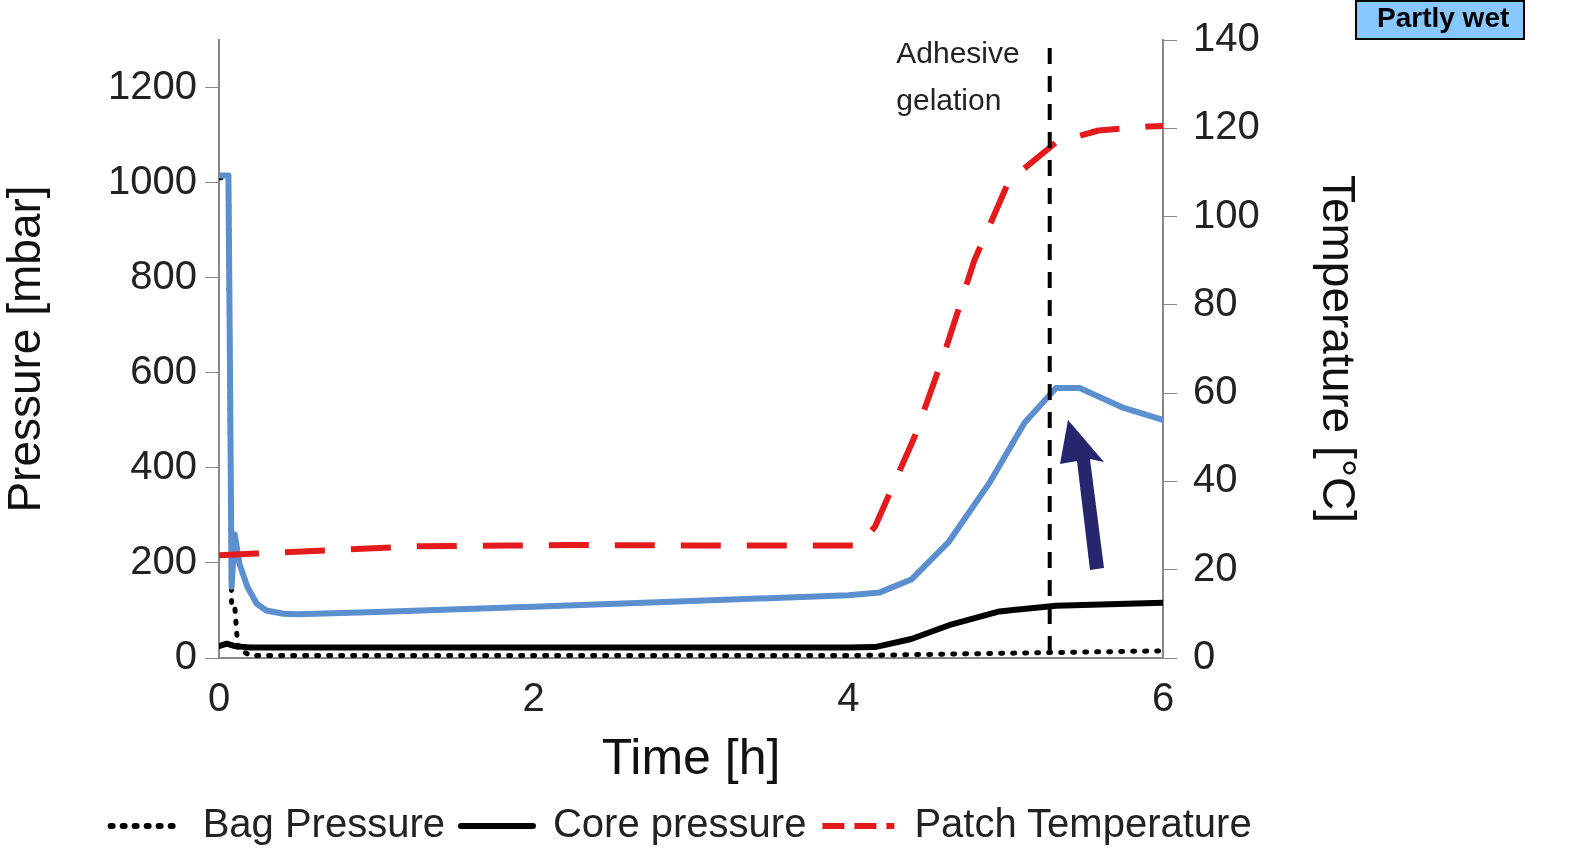 The height and width of the screenshot is (860, 1577). What do you see at coordinates (1226, 37) in the screenshot?
I see `y2-tick-label: 140` at bounding box center [1226, 37].